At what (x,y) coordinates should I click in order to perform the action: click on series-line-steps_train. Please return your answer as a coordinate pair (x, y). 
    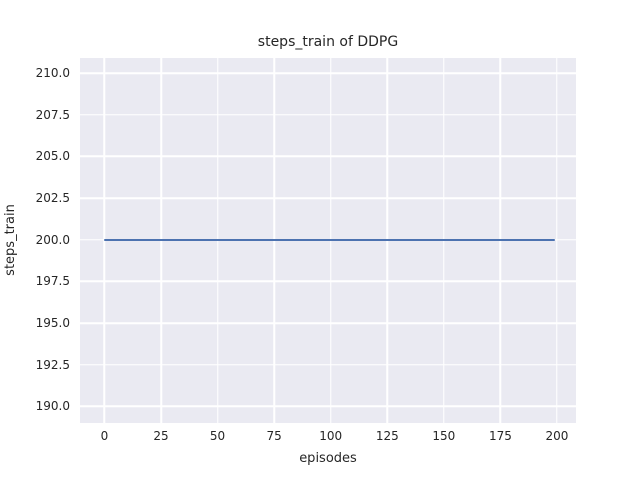
    Looking at the image, I should click on (329, 239).